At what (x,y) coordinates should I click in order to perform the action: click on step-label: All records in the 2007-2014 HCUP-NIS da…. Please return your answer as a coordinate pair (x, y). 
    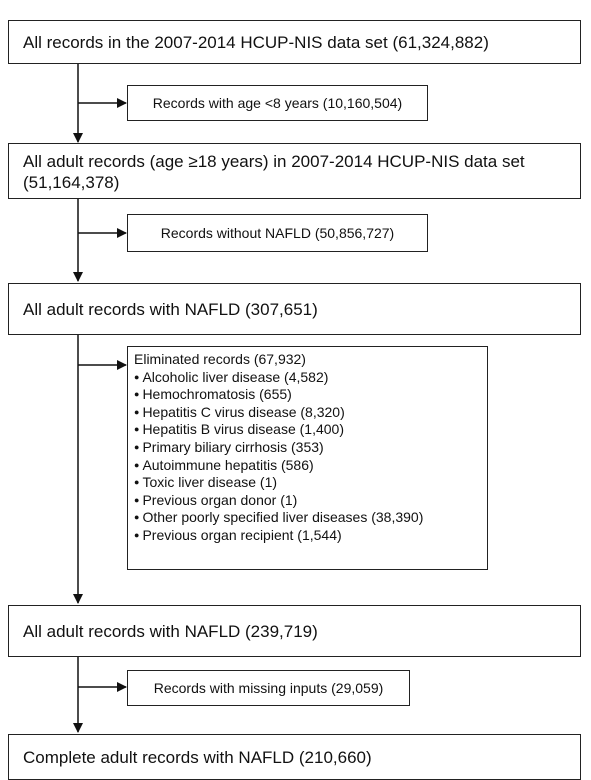
    Looking at the image, I should click on (256, 42).